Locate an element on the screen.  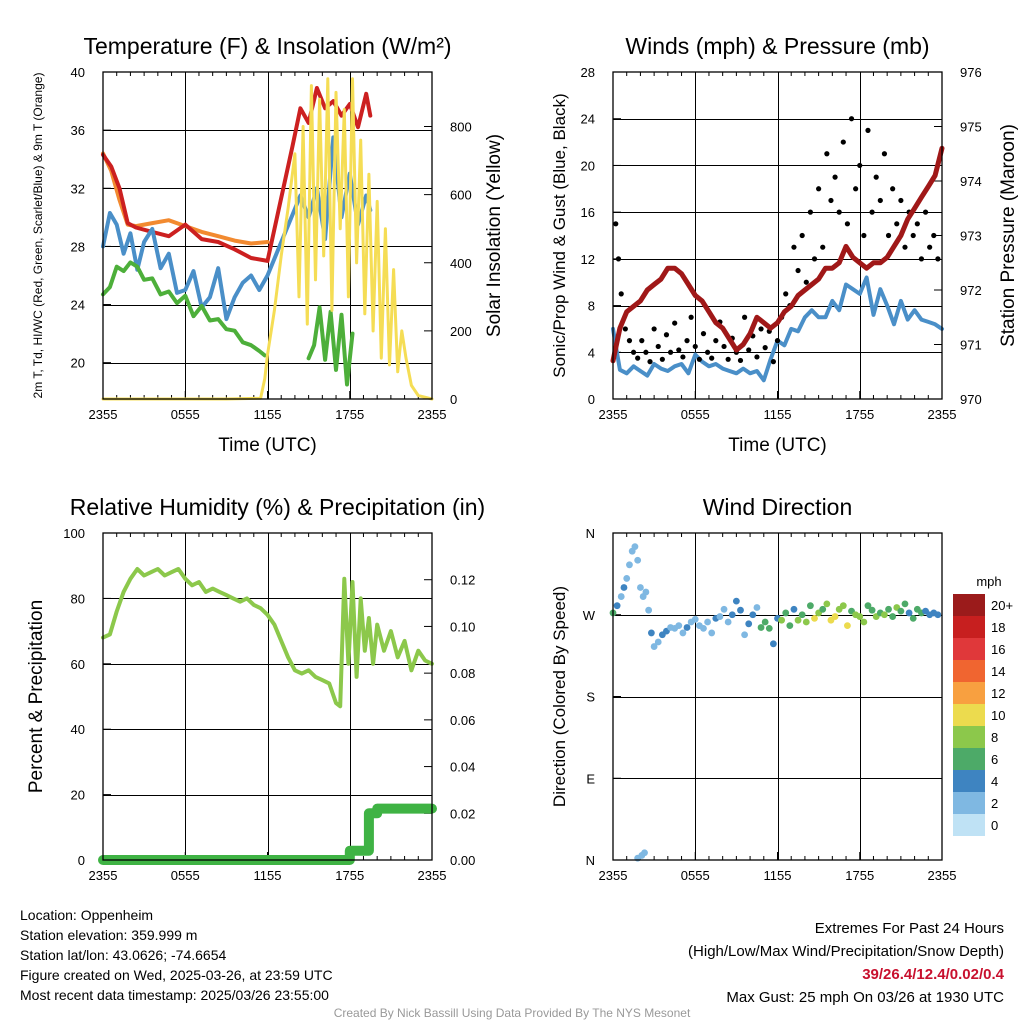
x-tick-label: 0555 is located at coordinates (695, 414).